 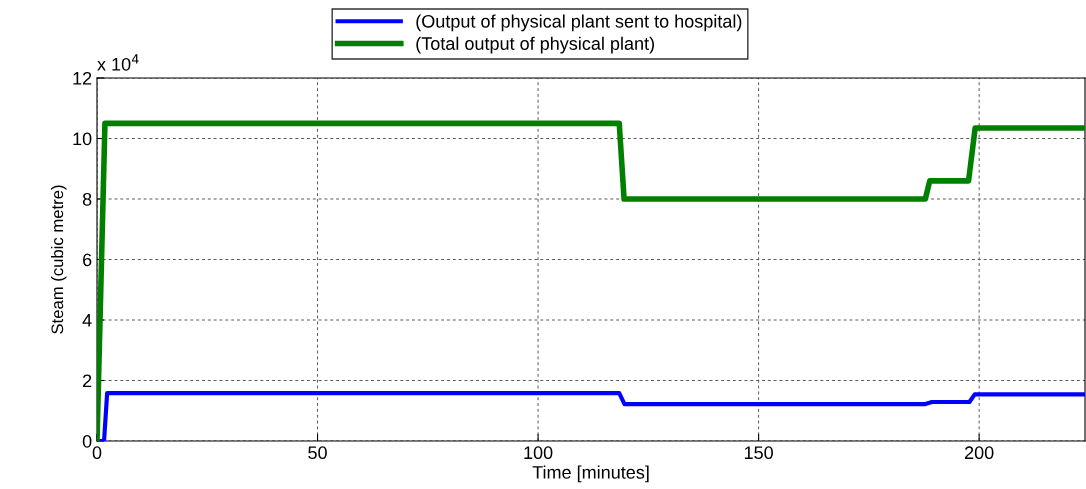 What do you see at coordinates (87, 381) in the screenshot?
I see `y-tick-label: 2` at bounding box center [87, 381].